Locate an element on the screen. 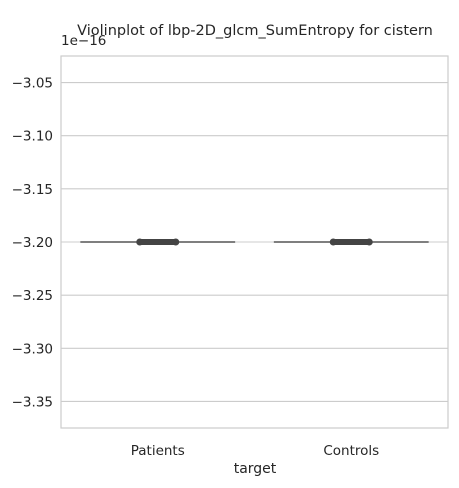 Image resolution: width=459 pixels, height=488 pixels. x-tick-label: Controls is located at coordinates (351, 451).